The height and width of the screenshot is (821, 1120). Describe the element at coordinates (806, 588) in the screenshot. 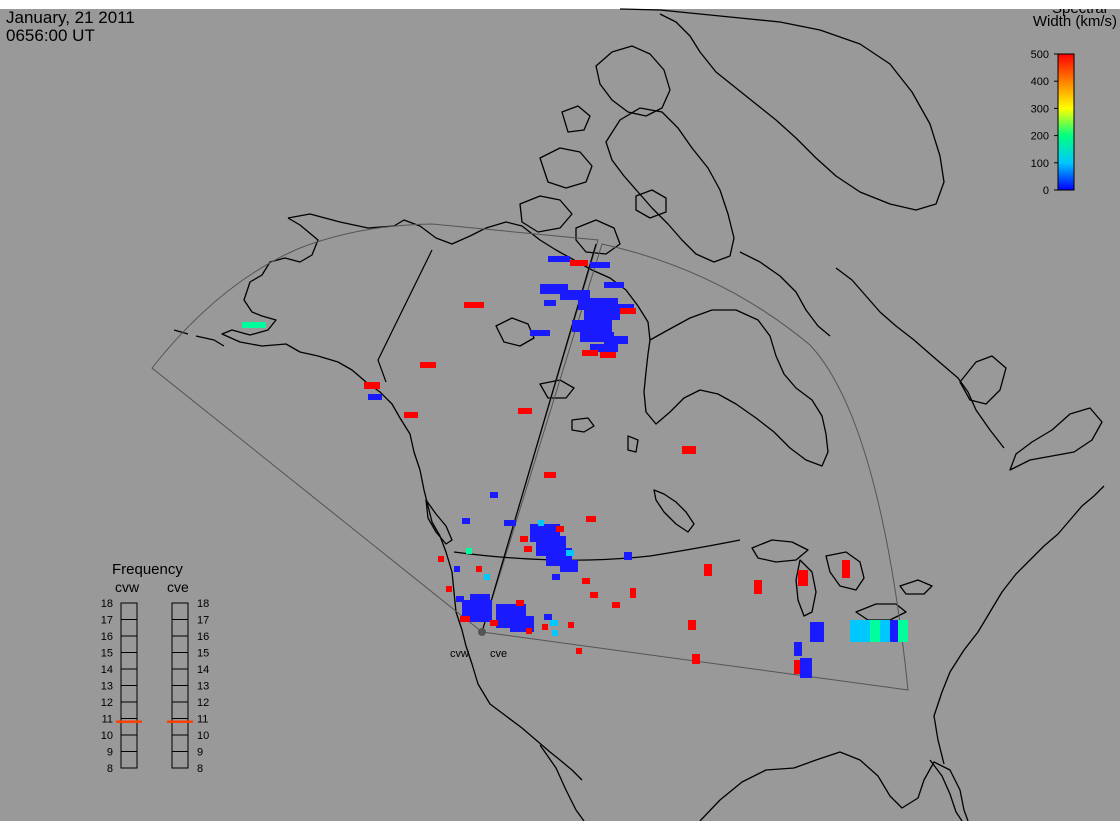

I see `lake-michigan` at that location.